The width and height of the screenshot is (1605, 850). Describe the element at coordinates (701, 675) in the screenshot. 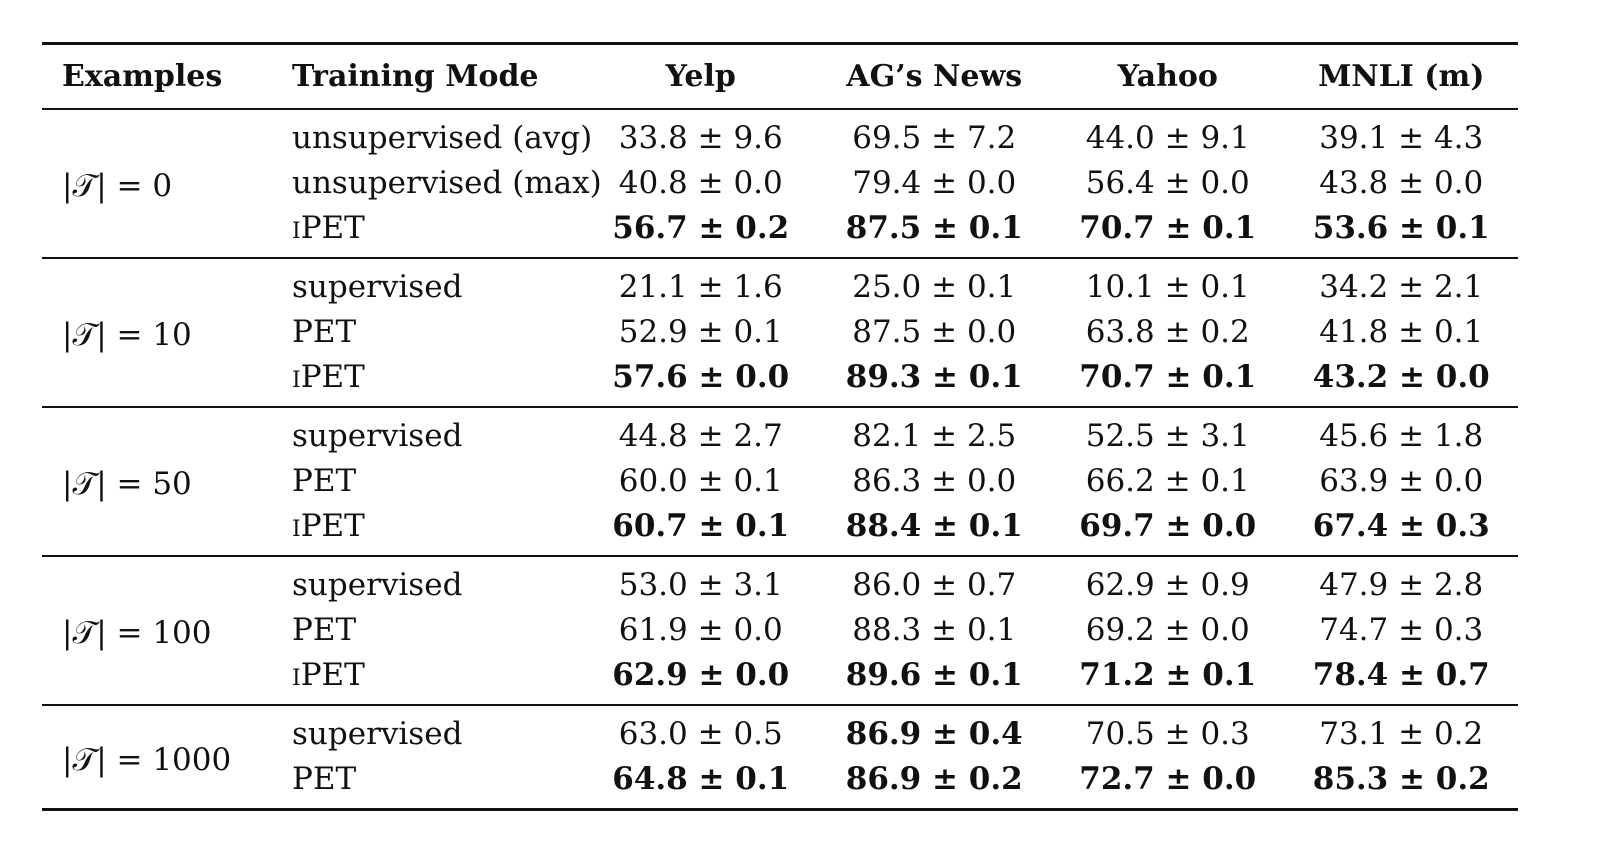

I see `value-cell: 62.9 ± 0.0` at that location.